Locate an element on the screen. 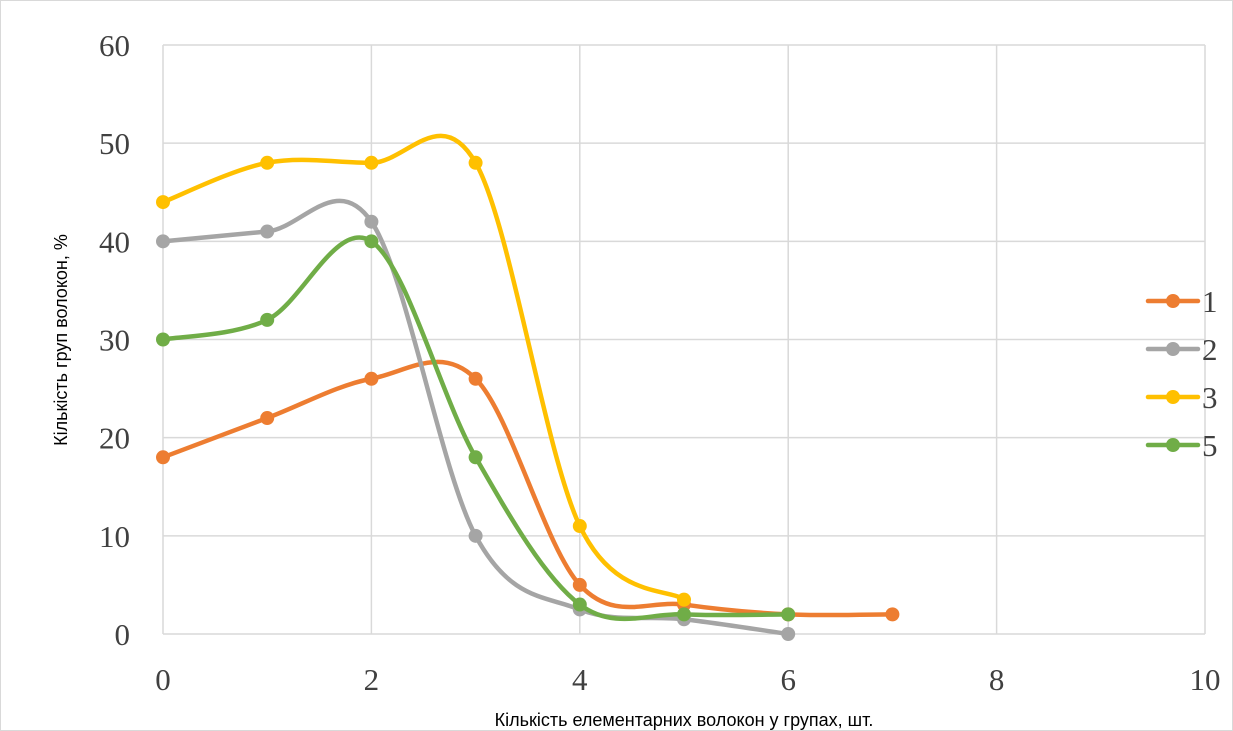 The height and width of the screenshot is (731, 1233). legend-label: 3 is located at coordinates (1210, 397).